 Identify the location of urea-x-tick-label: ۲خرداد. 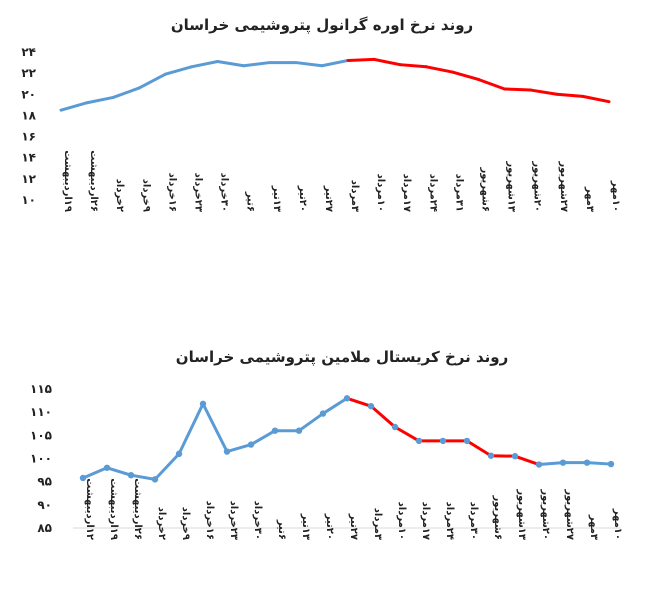
(119, 195).